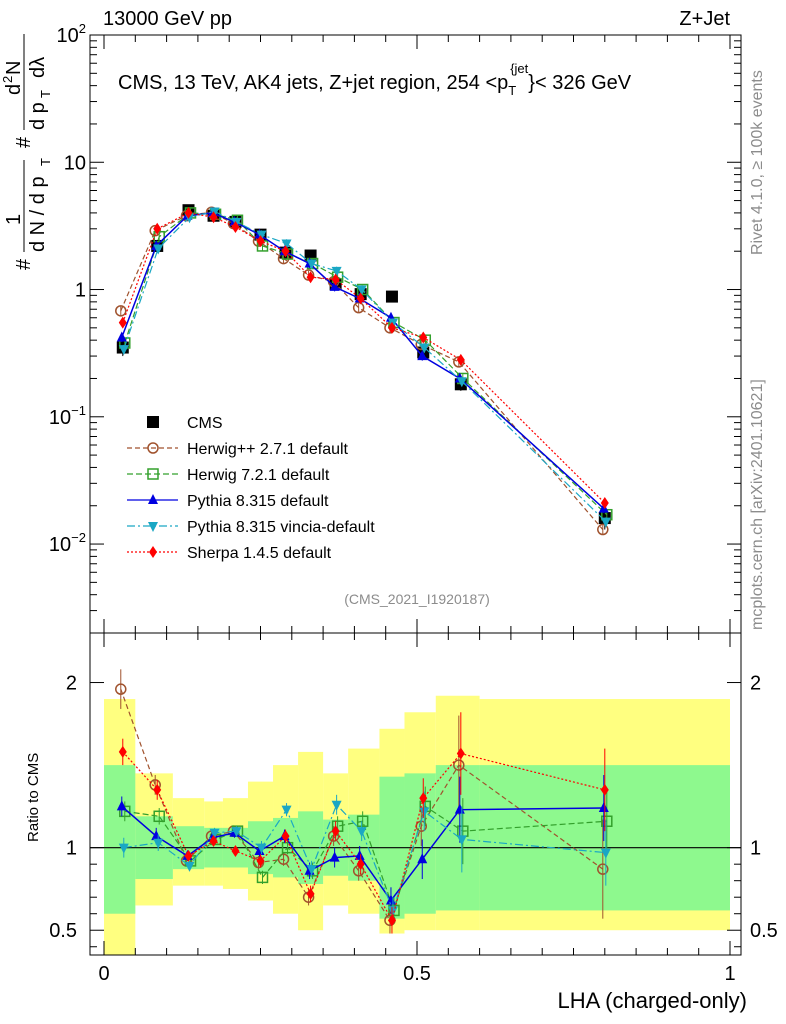 This screenshot has height=1024, width=786. I want to click on y-tick-label: 10⁻², so click(67, 543).